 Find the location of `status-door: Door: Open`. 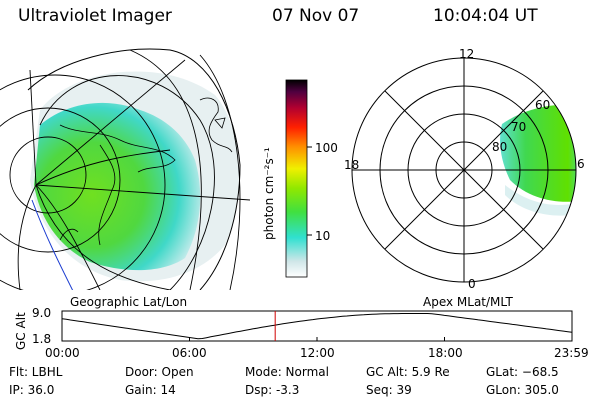

status-door: Door: Open is located at coordinates (159, 372).